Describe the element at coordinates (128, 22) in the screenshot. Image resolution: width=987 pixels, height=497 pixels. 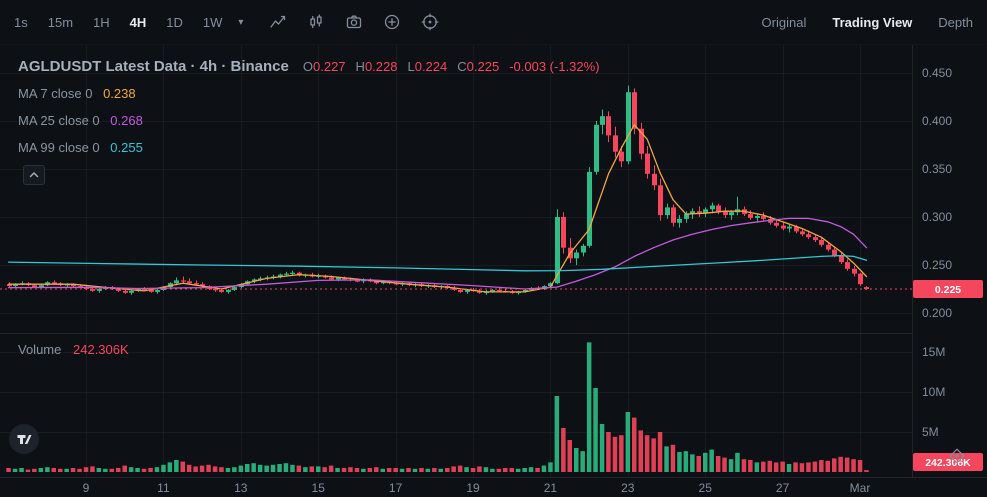
I see `timeframe-group: 1s 15m 1H 4H 1D 1W ▾` at that location.